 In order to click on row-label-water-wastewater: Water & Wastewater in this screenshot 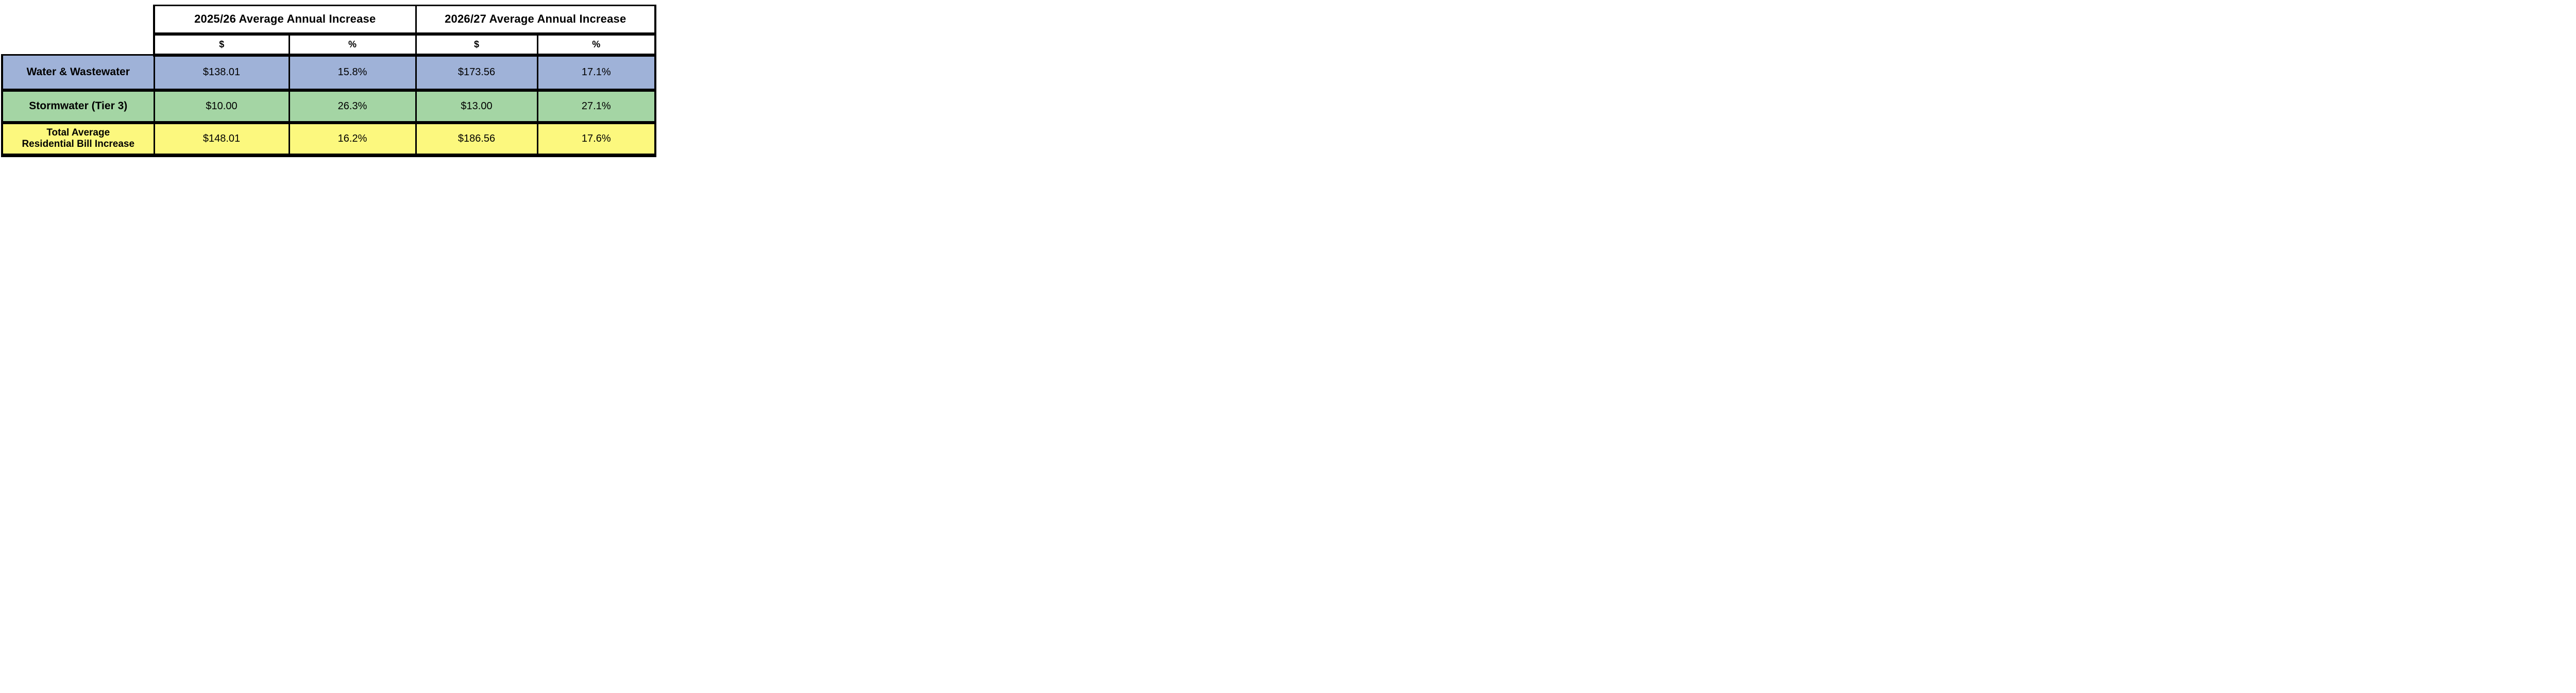, I will do `click(78, 73)`.